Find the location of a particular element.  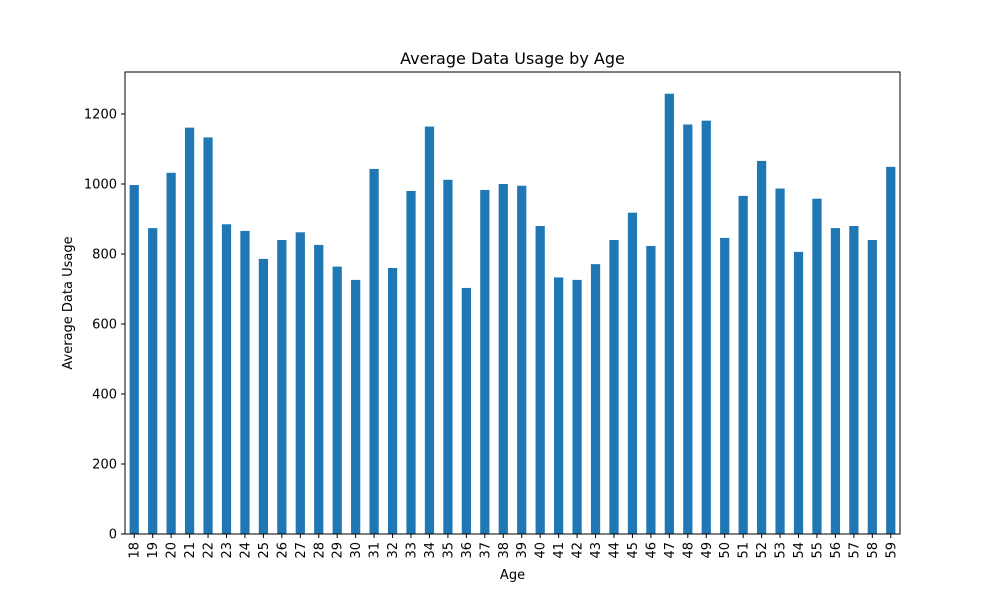

y-tick-label: 800 is located at coordinates (104, 255).